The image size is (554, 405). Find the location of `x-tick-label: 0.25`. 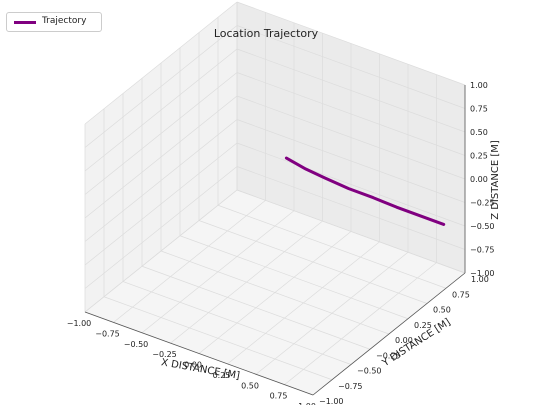

x-tick-label: 0.25 is located at coordinates (222, 375).